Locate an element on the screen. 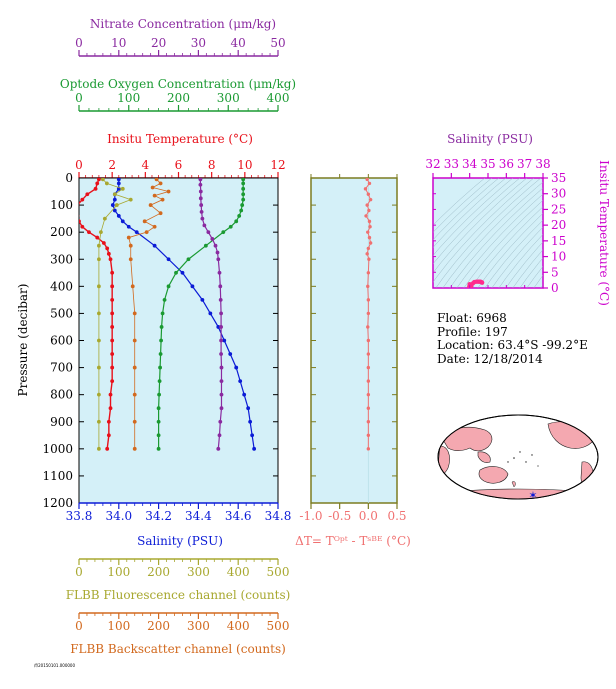 This screenshot has width=616, height=689. land-asia is located at coordinates (467, 439).